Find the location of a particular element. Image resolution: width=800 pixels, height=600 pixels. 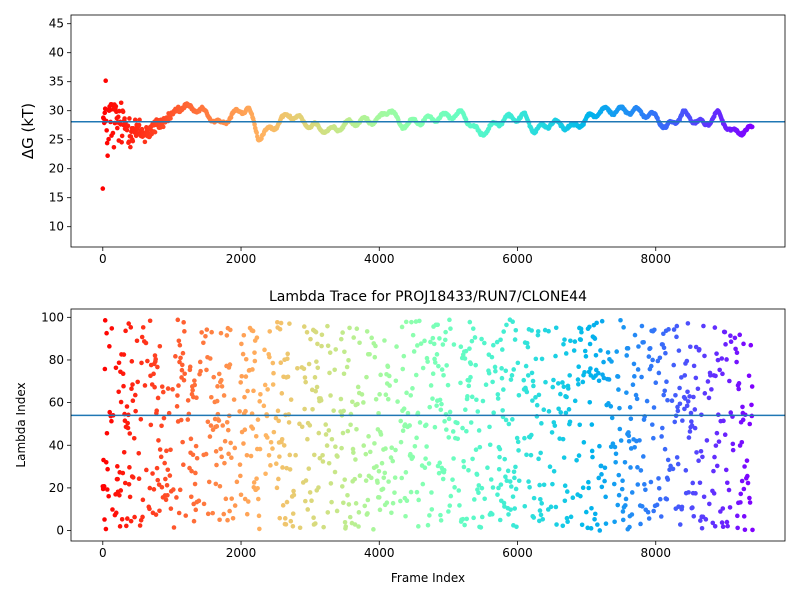

lambda-x-ticks: 0 2000 4000 6000 8000 is located at coordinates (385, 550).